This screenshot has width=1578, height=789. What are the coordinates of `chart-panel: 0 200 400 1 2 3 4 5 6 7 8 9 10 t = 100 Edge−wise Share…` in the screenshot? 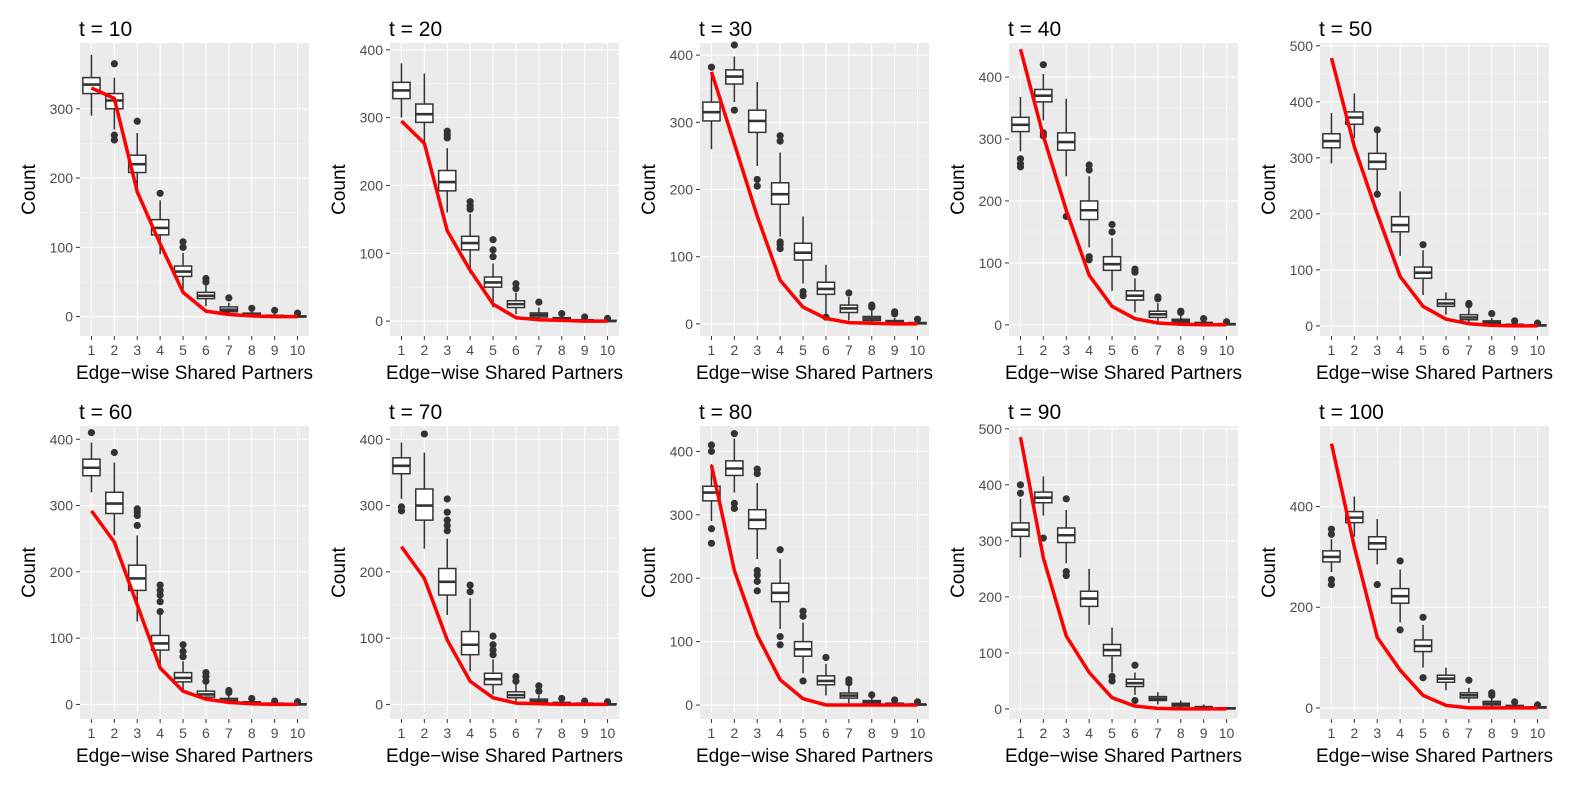 It's located at (1406, 584).